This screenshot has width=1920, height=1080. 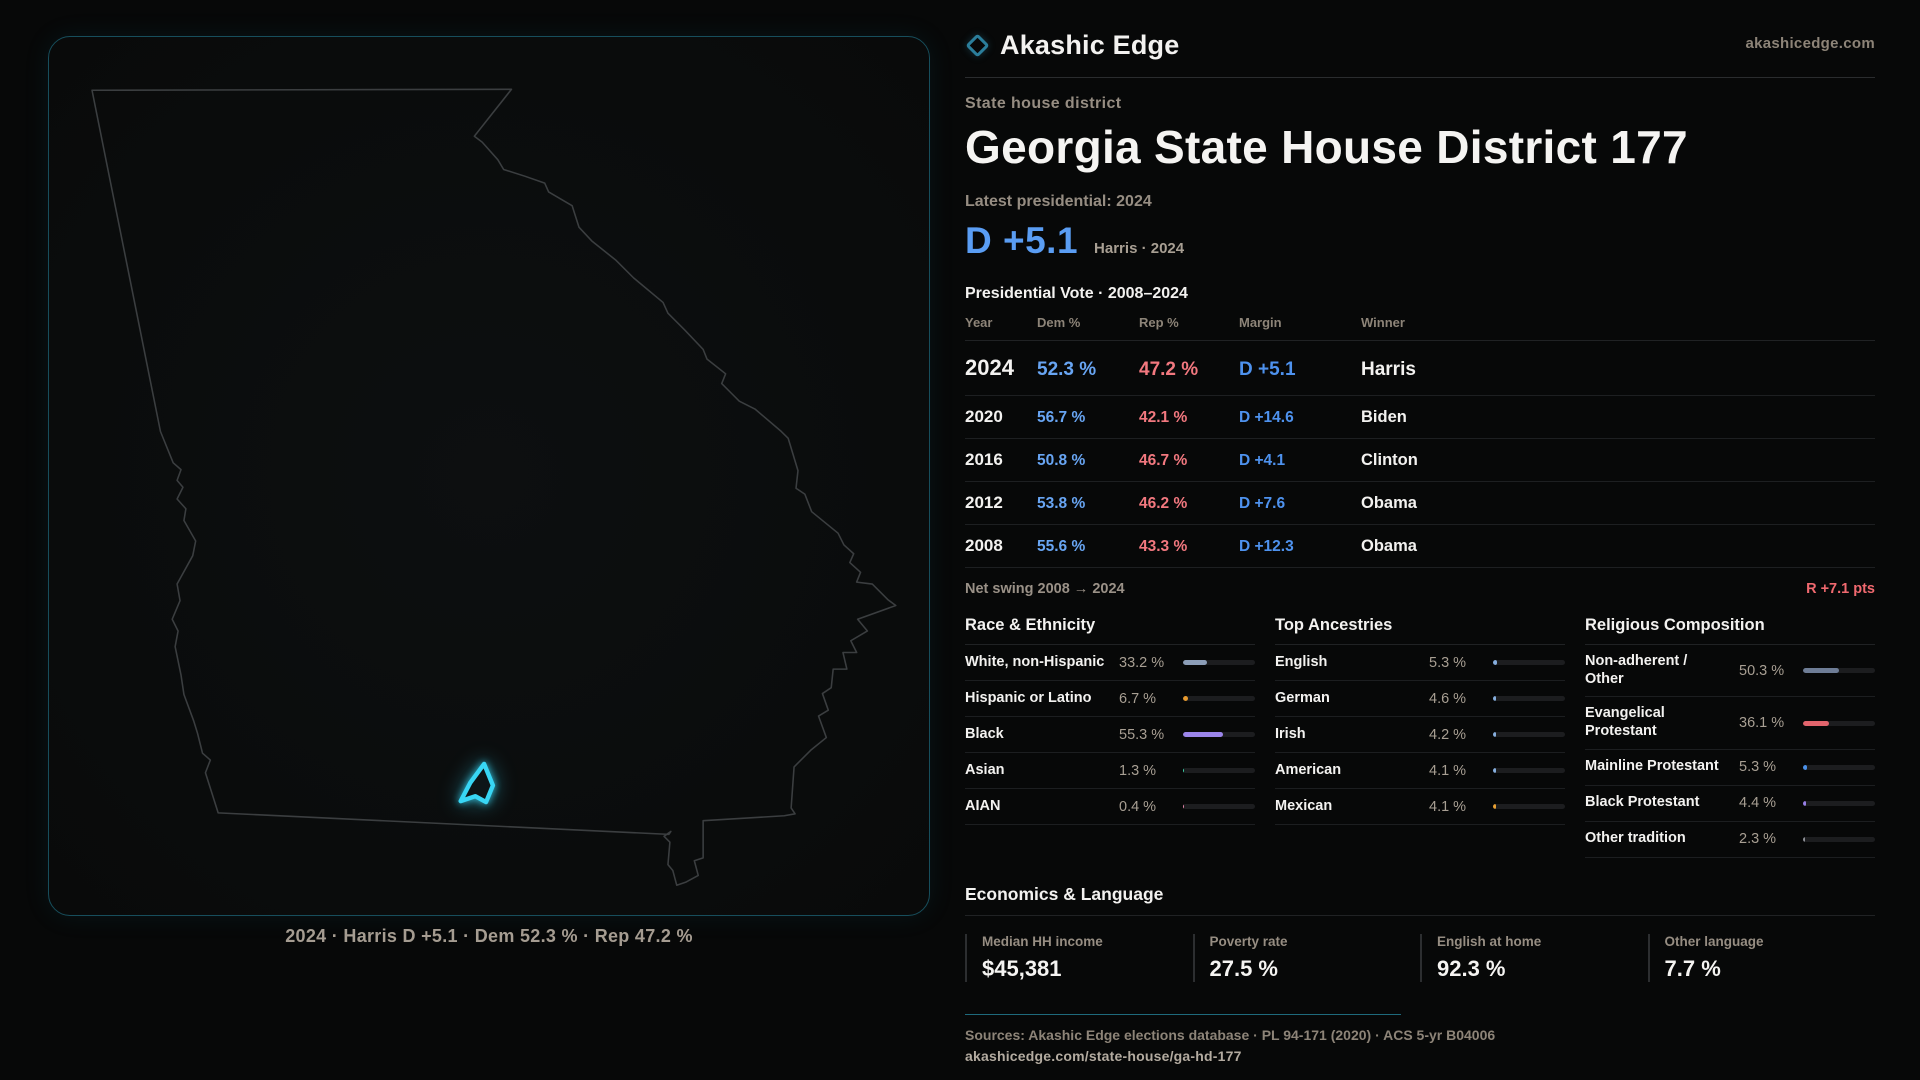 I want to click on demo-row-value: 55.3 %, so click(x=1142, y=734).